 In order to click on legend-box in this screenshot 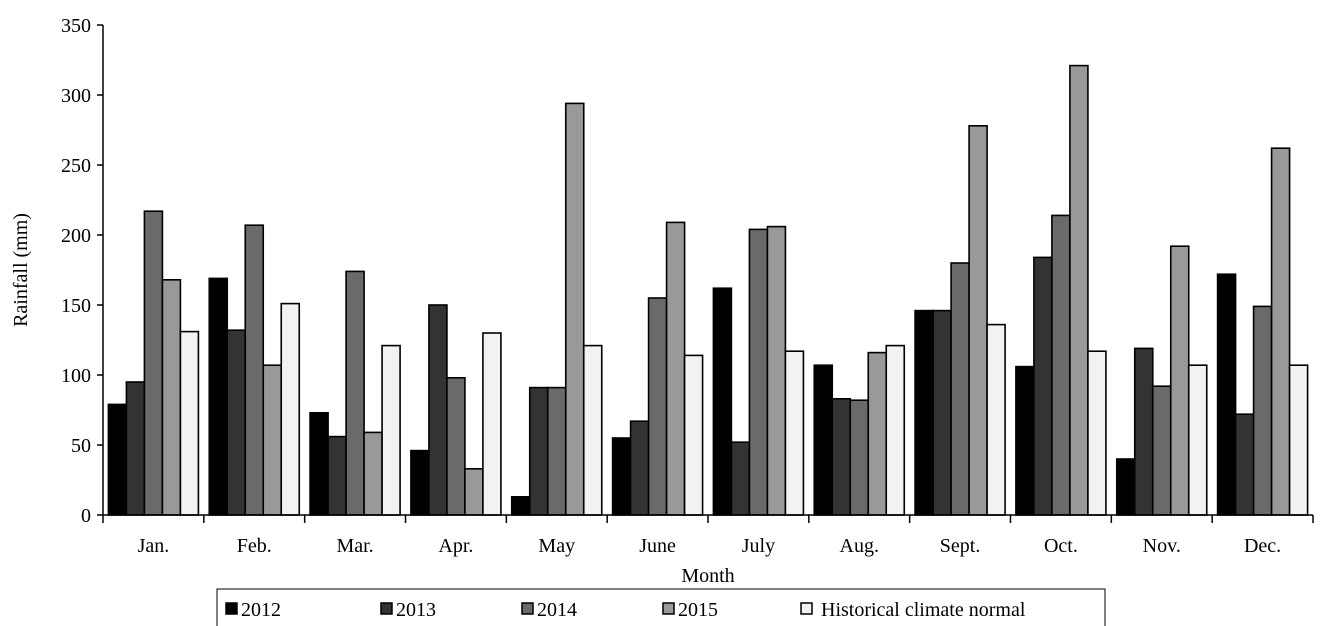, I will do `click(661, 607)`.